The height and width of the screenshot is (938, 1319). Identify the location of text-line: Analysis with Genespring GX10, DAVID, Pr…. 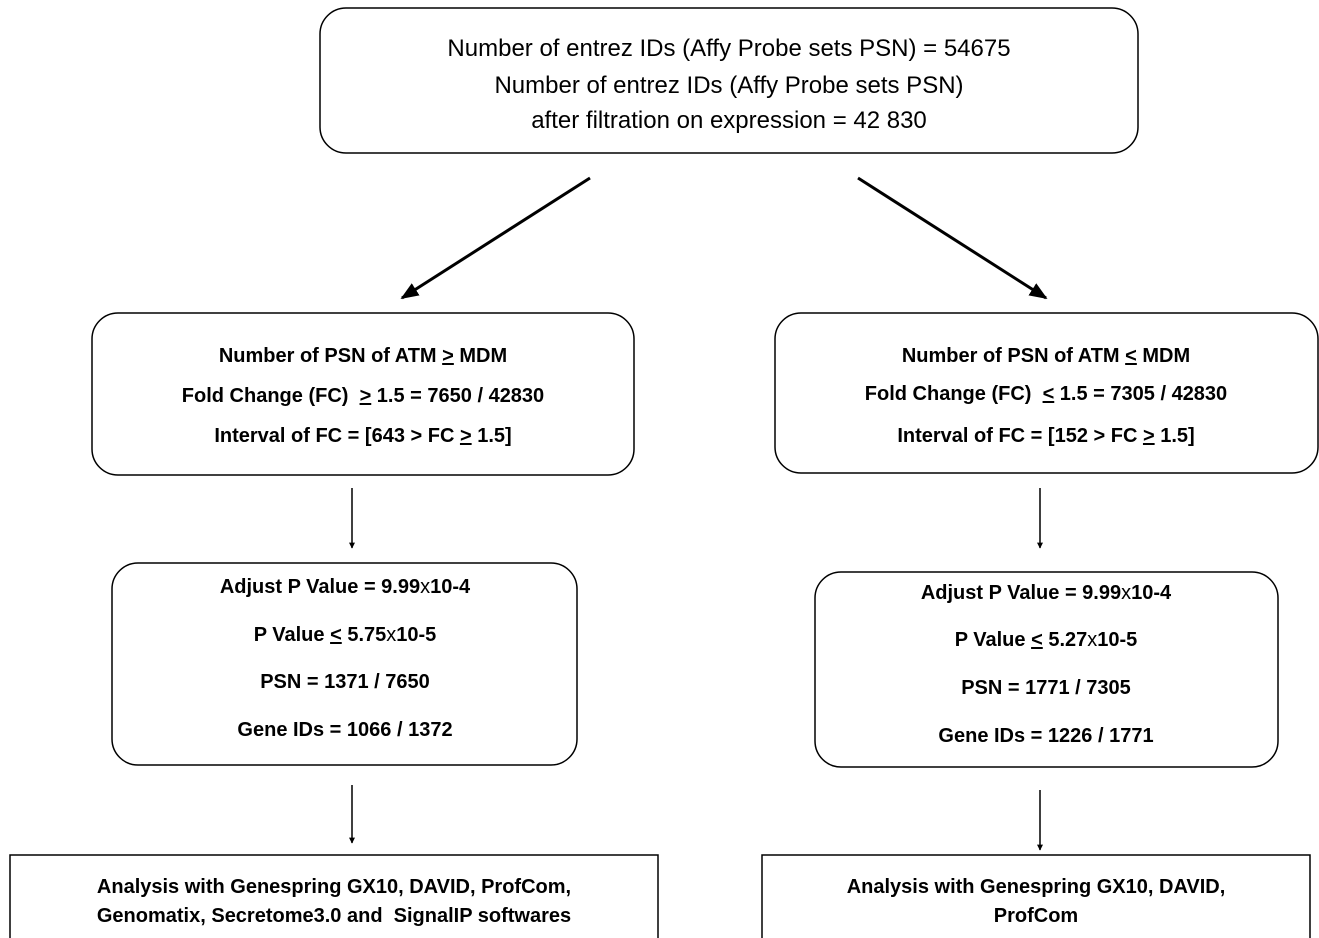
(334, 887).